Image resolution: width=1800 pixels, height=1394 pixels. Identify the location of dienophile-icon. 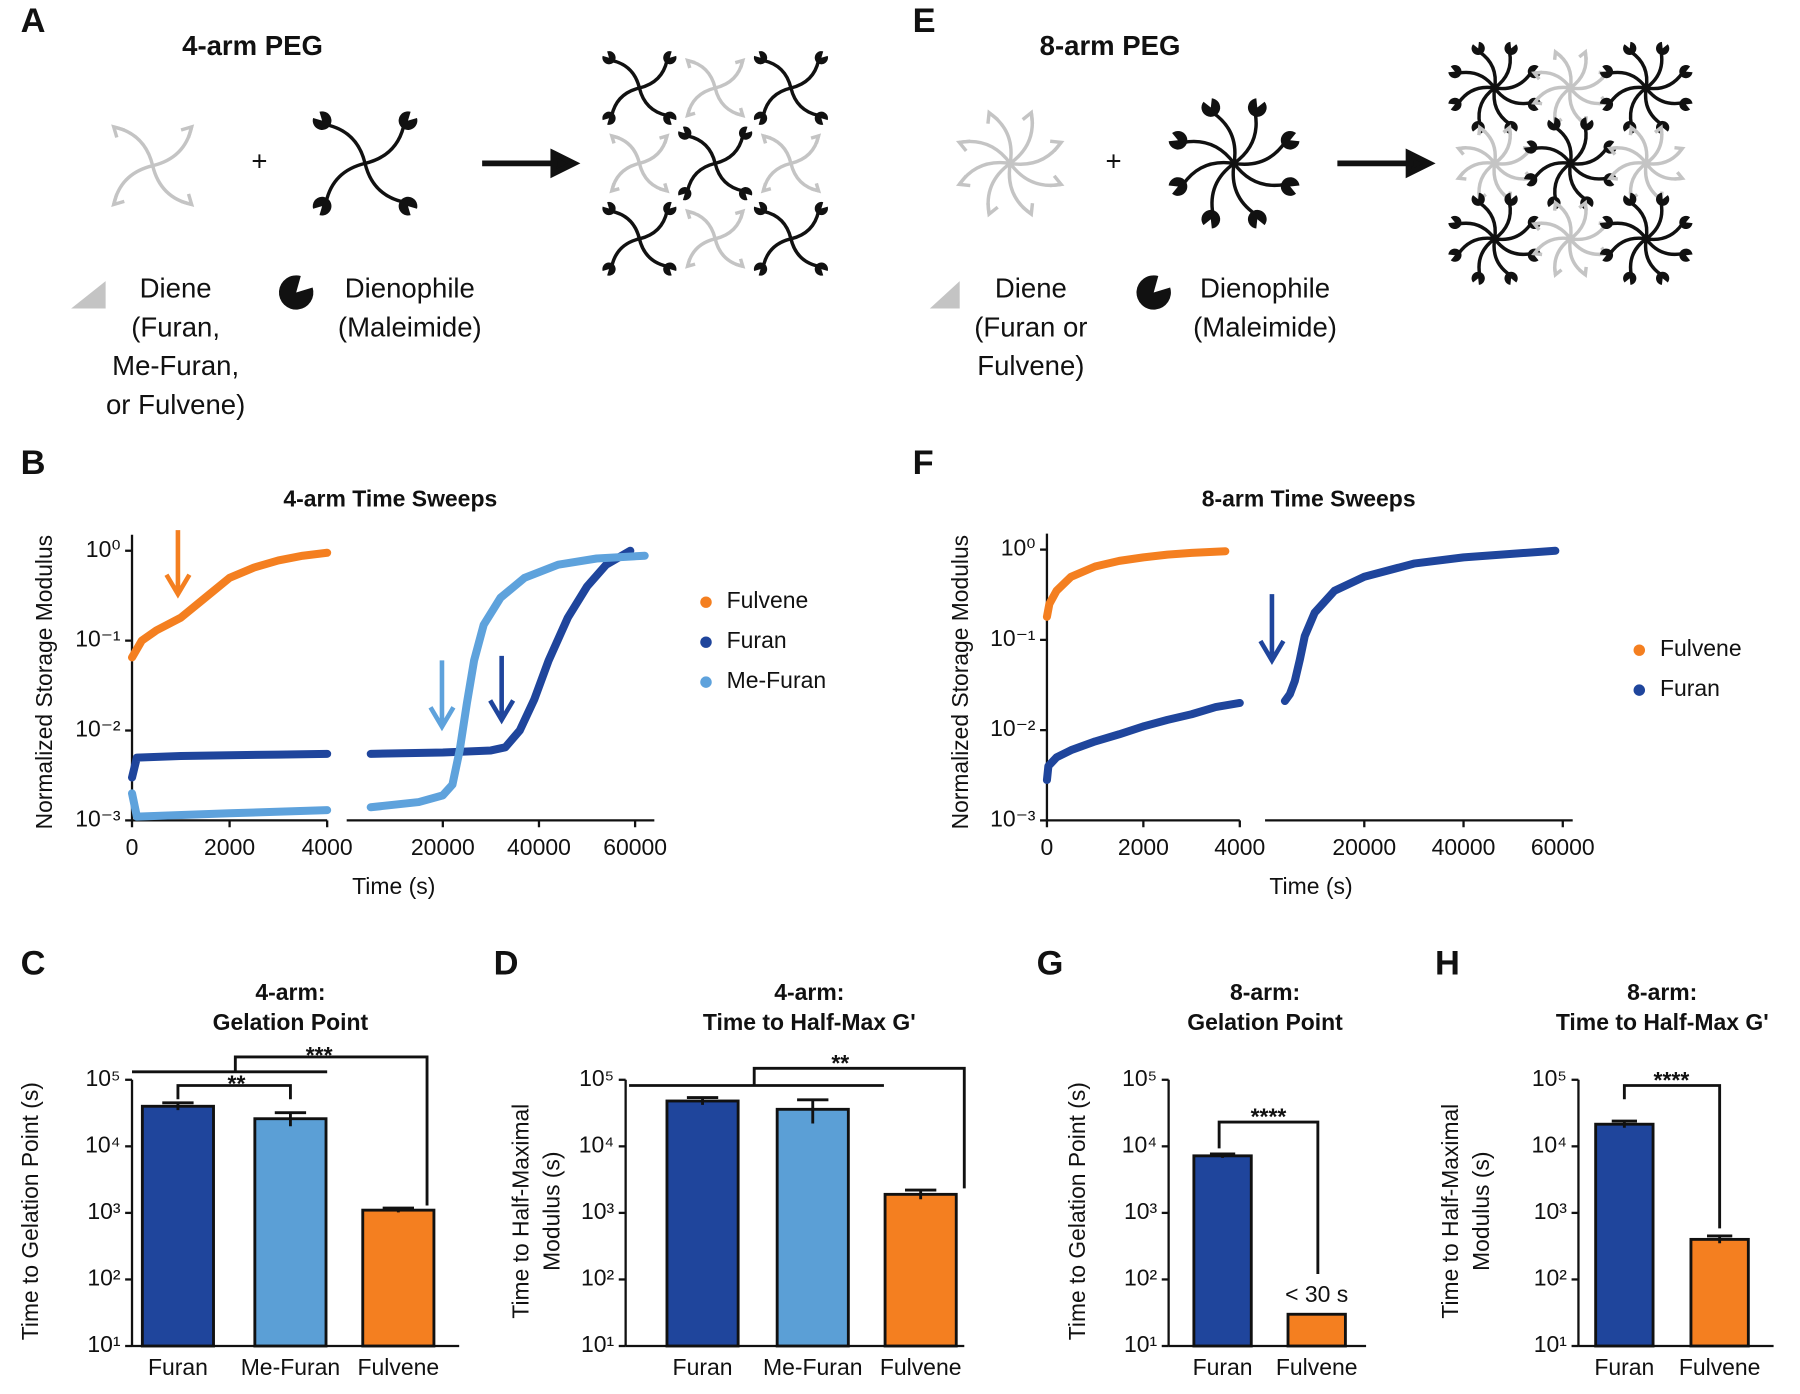
(296, 292).